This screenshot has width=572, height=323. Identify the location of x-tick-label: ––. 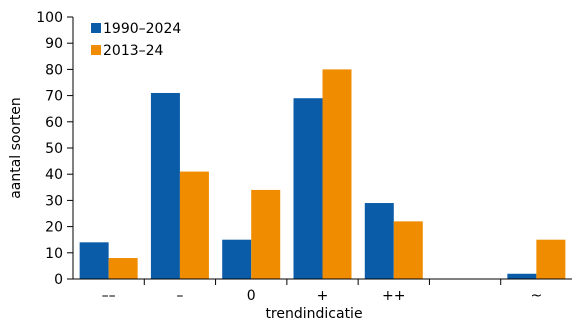
(109, 296).